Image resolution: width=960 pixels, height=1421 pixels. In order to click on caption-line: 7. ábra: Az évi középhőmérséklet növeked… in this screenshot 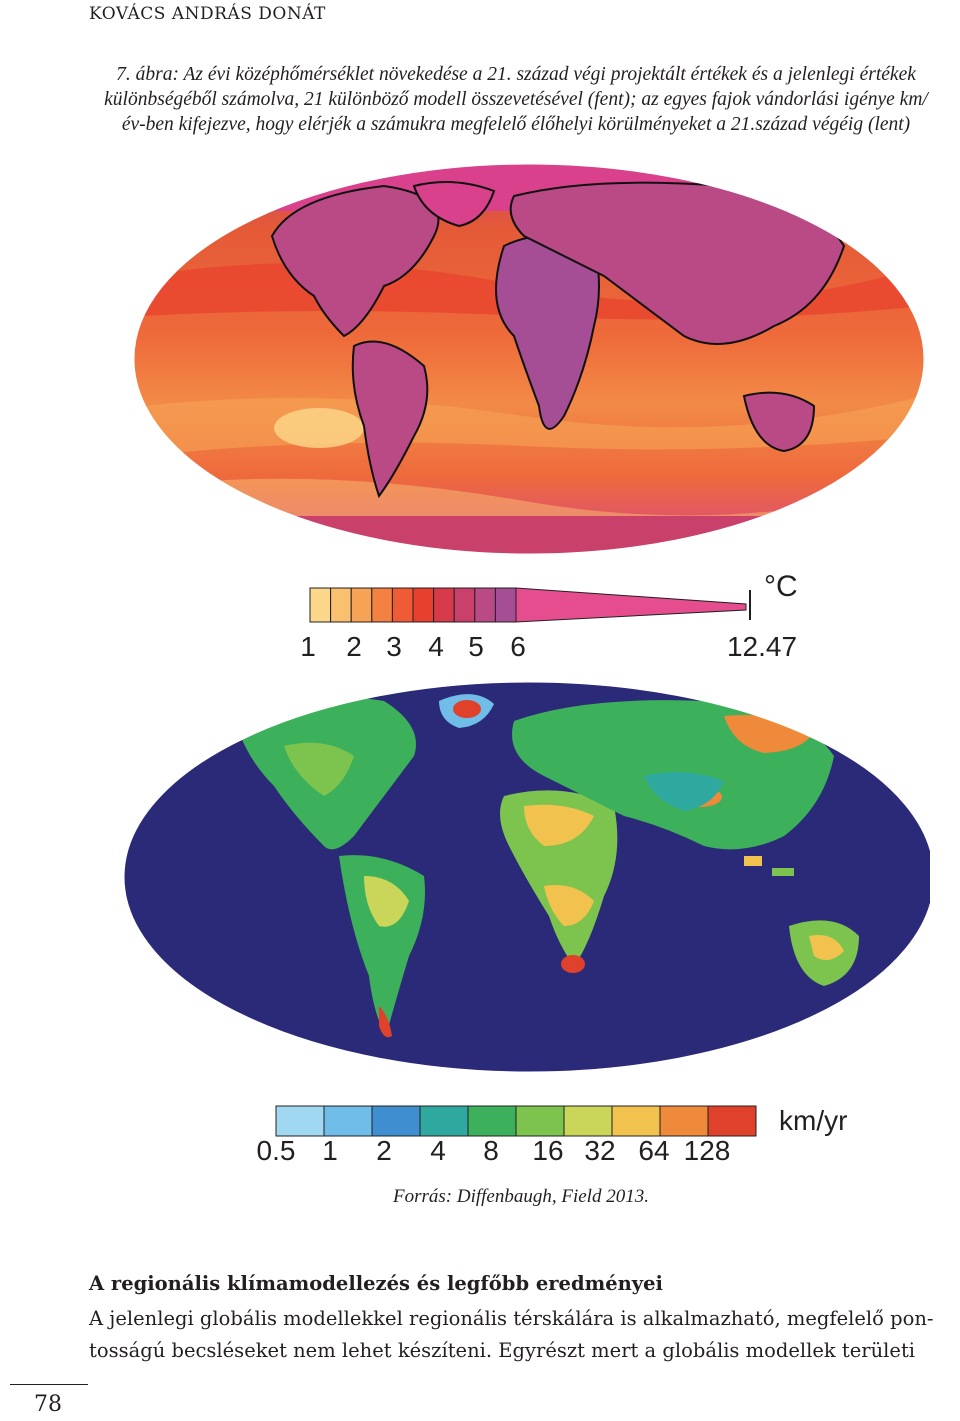, I will do `click(516, 74)`.